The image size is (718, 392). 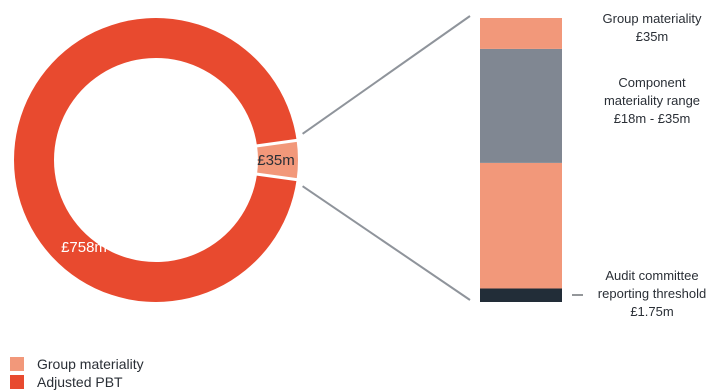 I want to click on annotation-group-line-1: £35m, so click(x=652, y=36).